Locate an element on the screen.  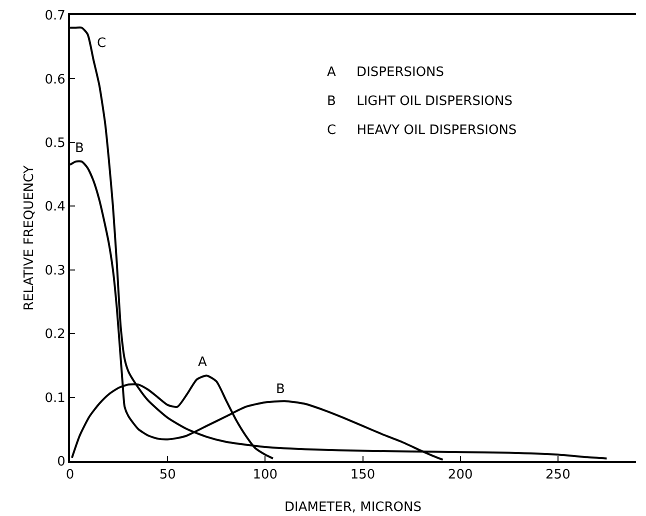
y-tick-label: 0.7 is located at coordinates (55, 16).